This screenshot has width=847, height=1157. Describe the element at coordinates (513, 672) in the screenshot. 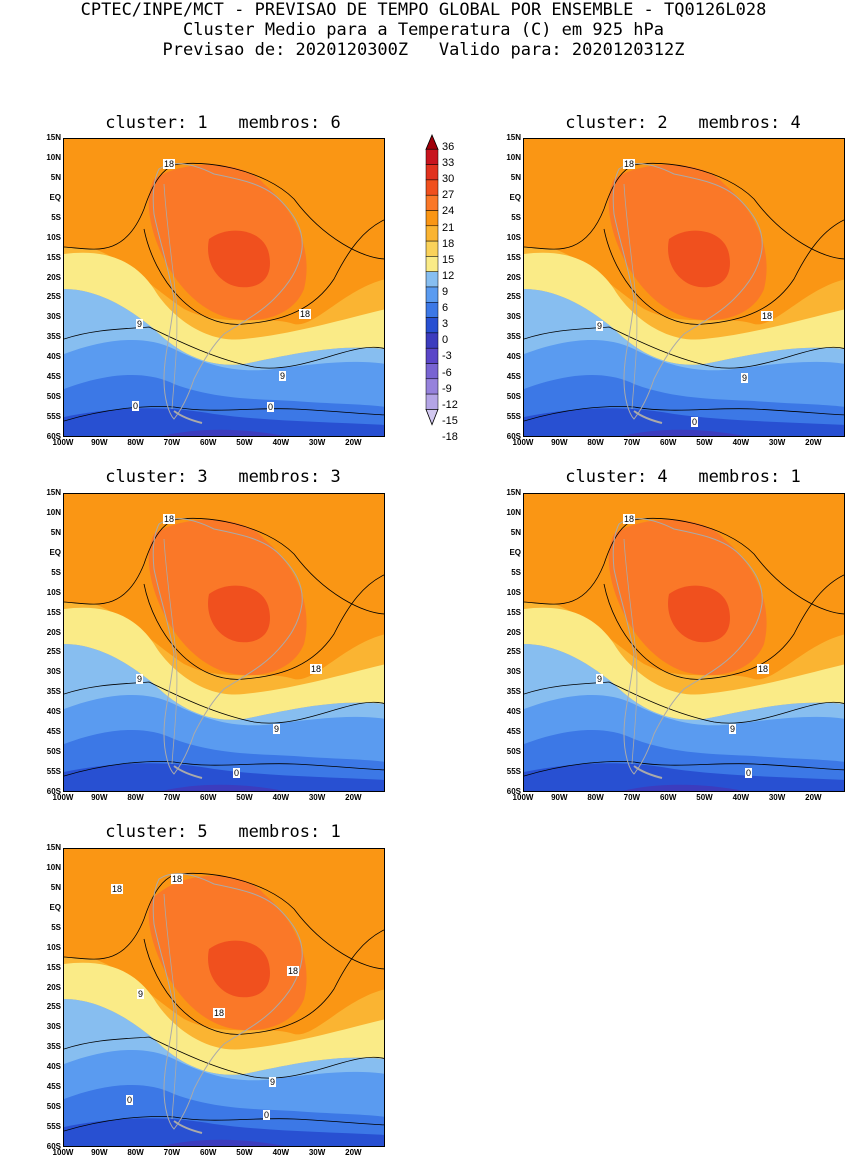

I see `lat-tick-label: 30S` at that location.